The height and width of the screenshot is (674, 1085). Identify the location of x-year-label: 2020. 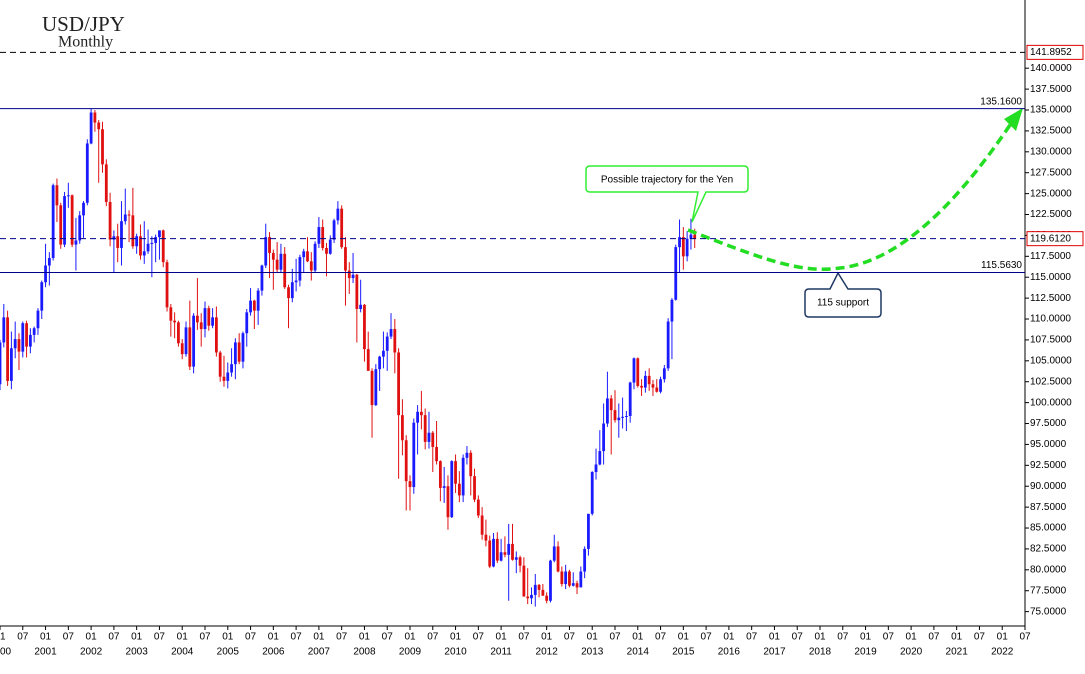
(911, 652).